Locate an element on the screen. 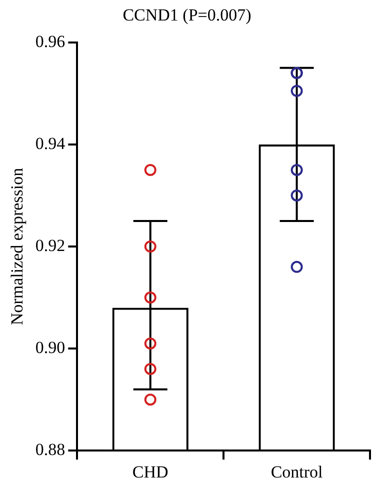  y-axis-title: Normalized expression is located at coordinates (17, 246).